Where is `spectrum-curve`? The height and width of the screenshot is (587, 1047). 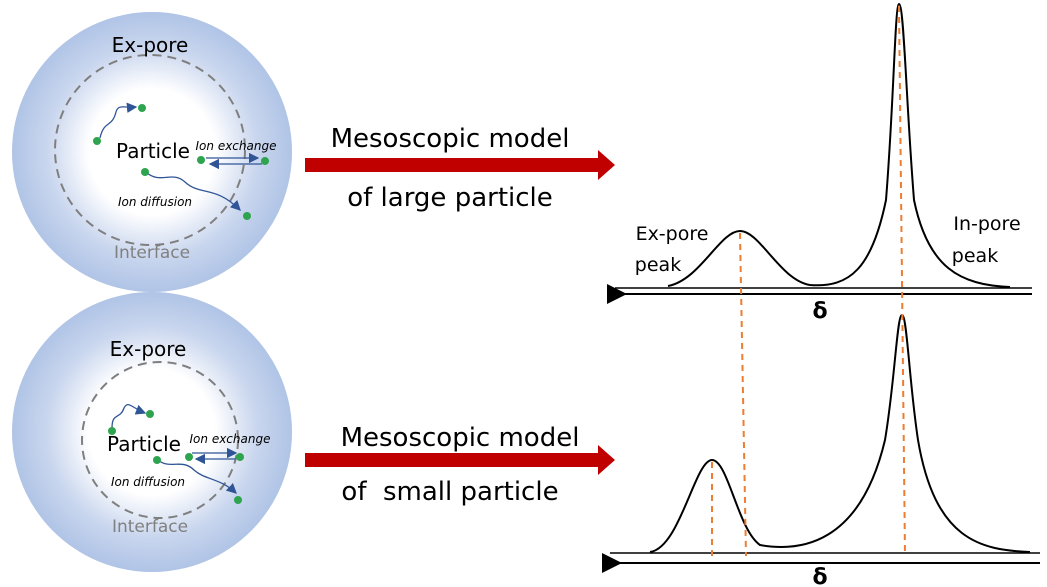 spectrum-curve is located at coordinates (840, 433).